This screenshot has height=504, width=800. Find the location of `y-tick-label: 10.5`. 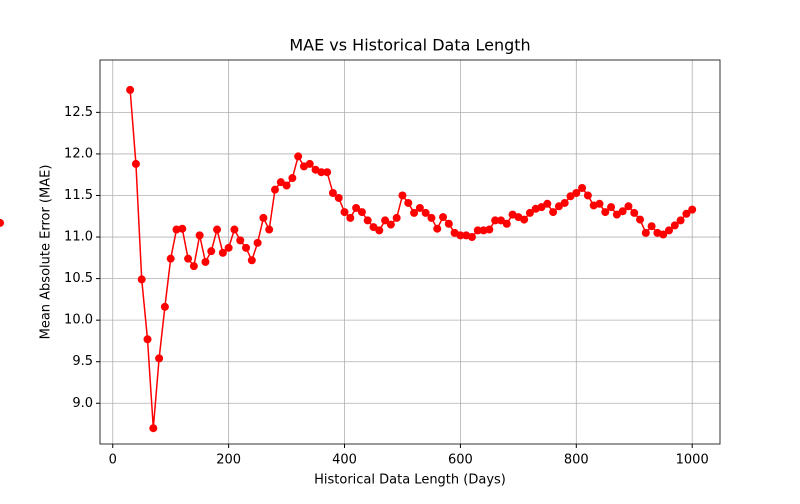

y-tick-label: 10.5 is located at coordinates (78, 278).